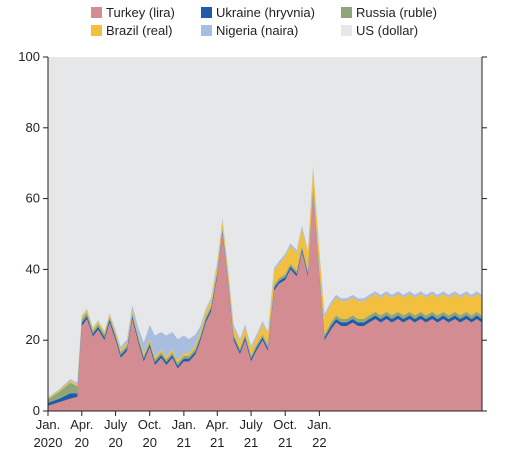  What do you see at coordinates (33, 268) in the screenshot?
I see `y-tick-label: 40` at bounding box center [33, 268].